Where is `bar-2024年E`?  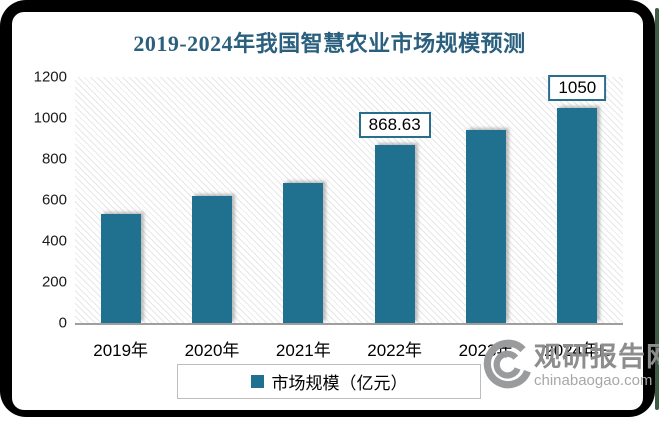
bar-2024年E is located at coordinates (577, 215).